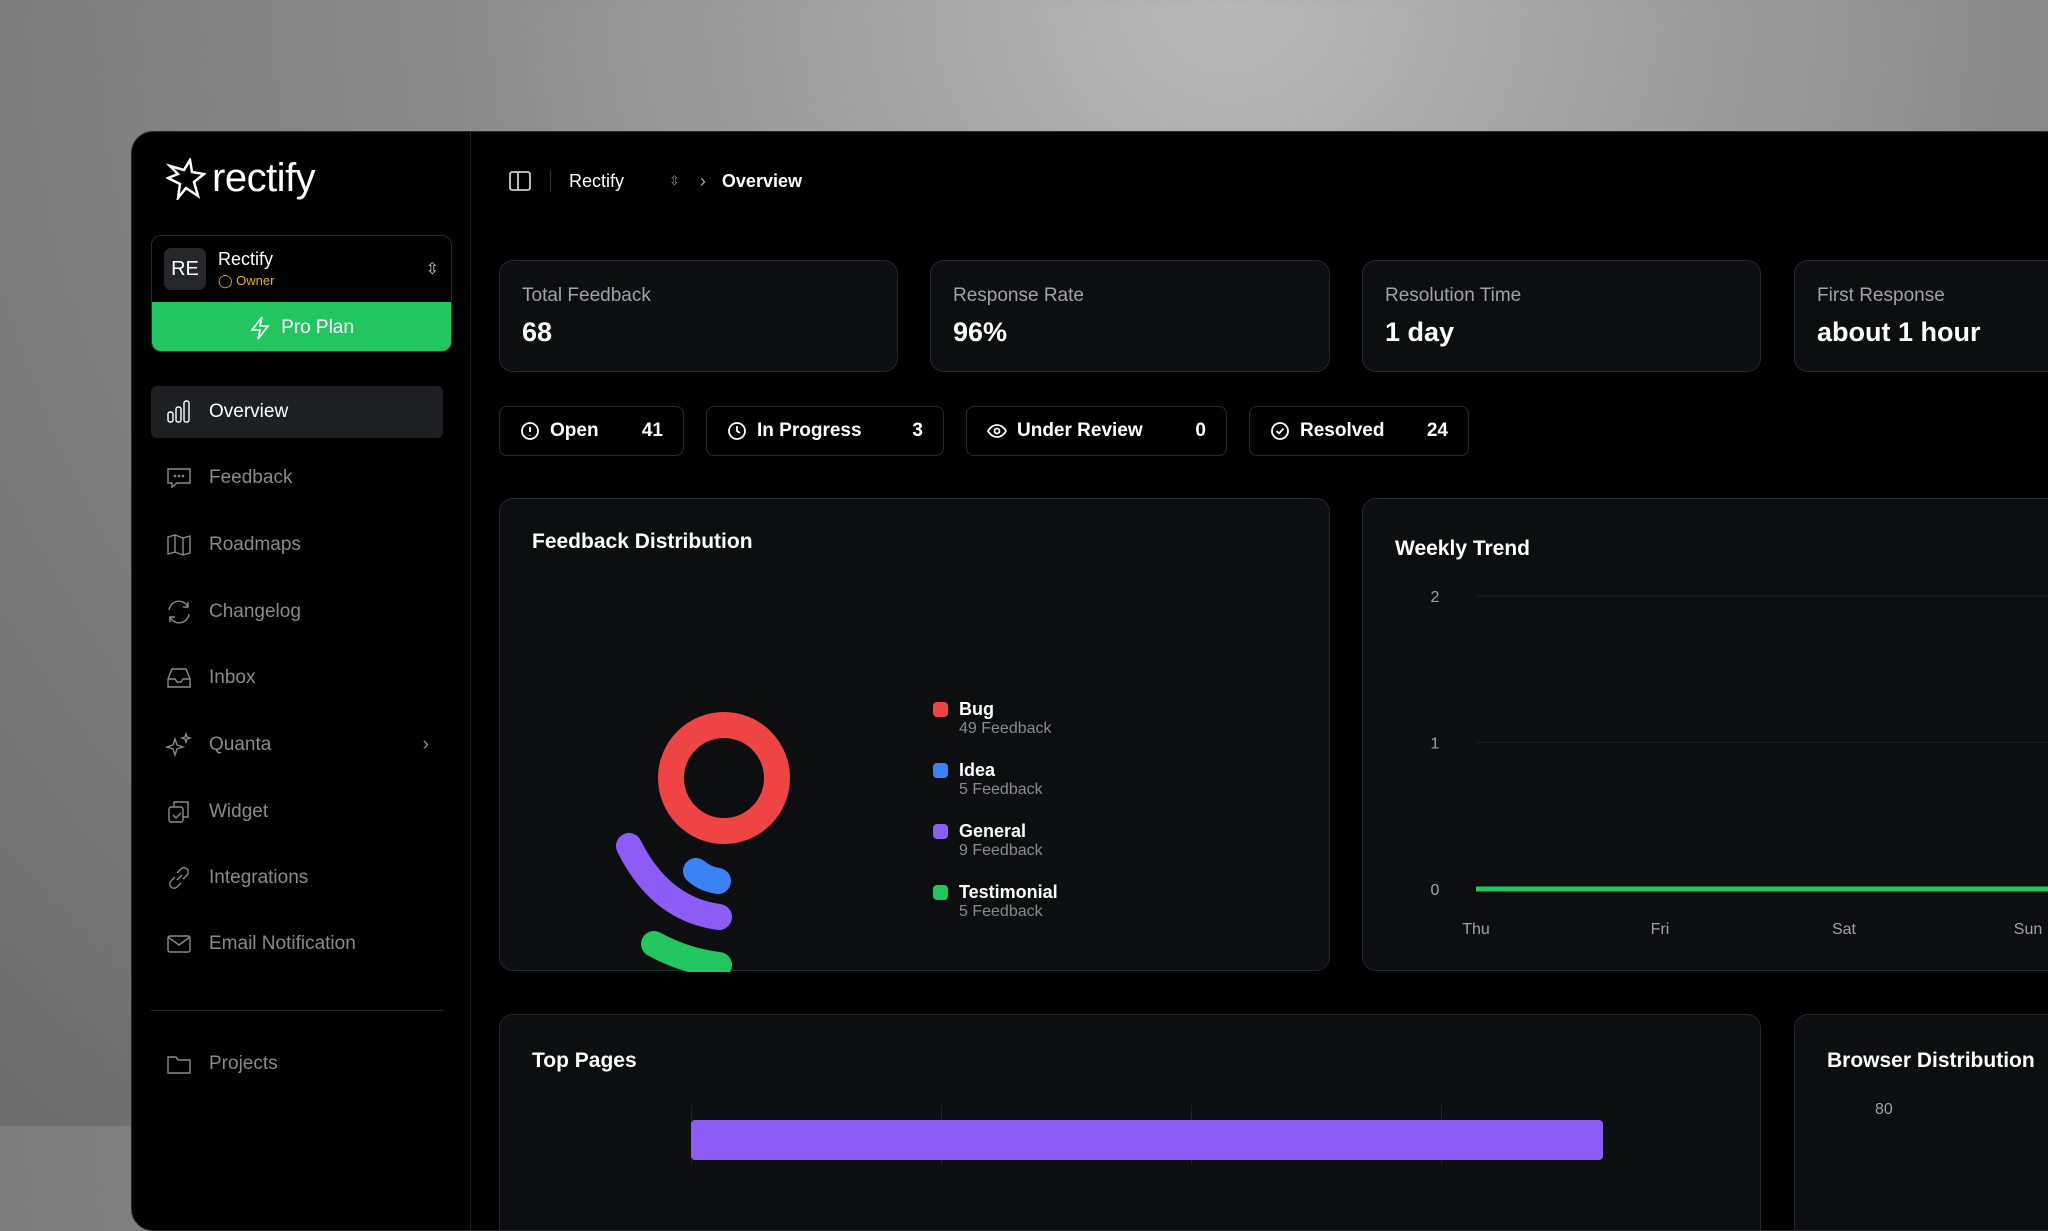  I want to click on x-tick: Sun, so click(2028, 929).